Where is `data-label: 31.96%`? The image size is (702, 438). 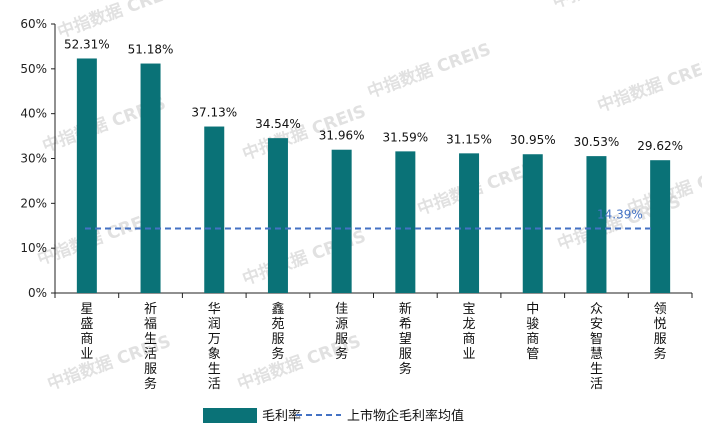
data-label: 31.96% is located at coordinates (342, 136).